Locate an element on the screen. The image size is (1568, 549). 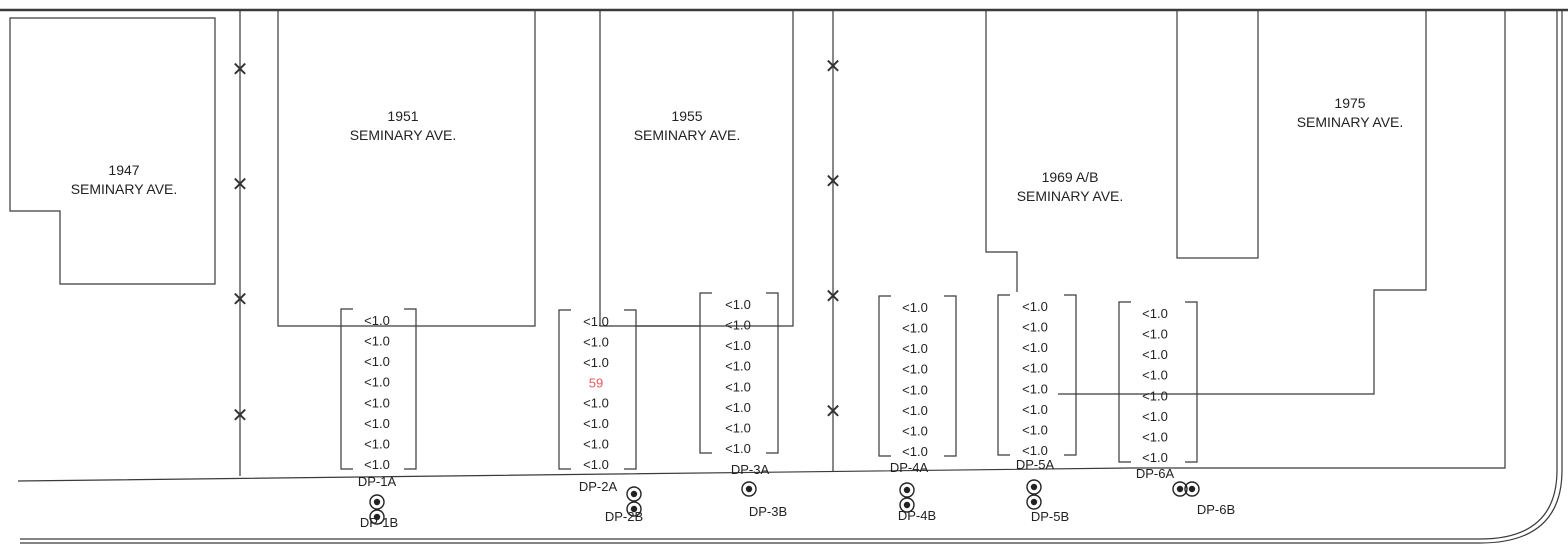
sample-point-1: DP-1A DP-1B is located at coordinates (378, 502).